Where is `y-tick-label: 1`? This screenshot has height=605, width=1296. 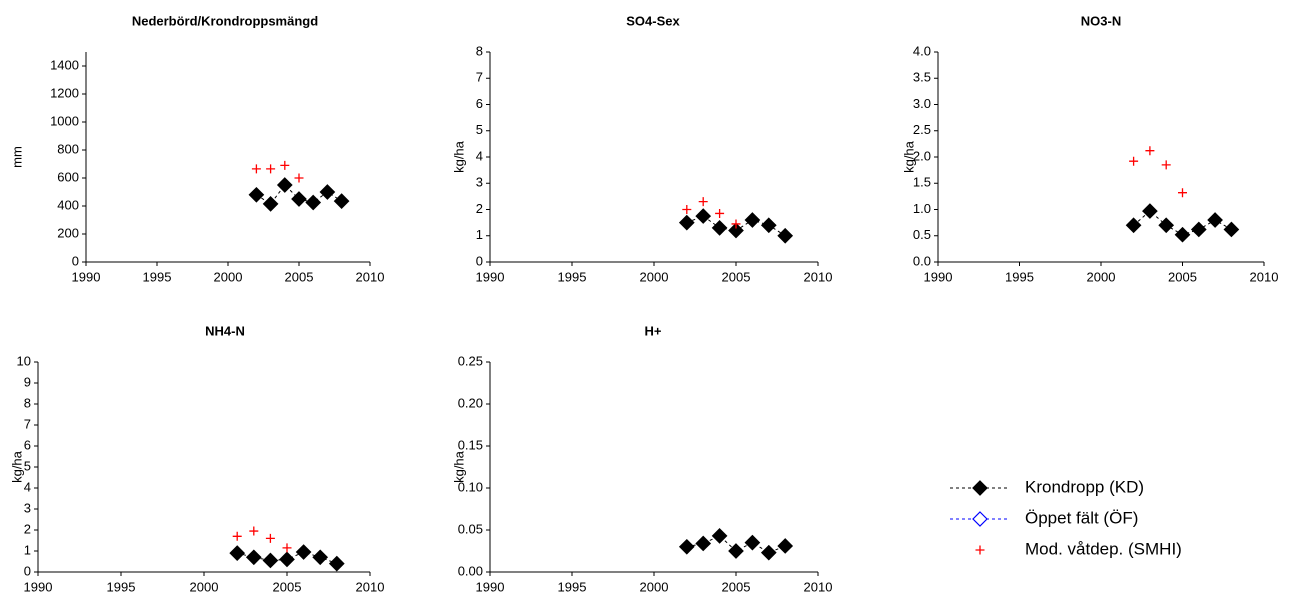 y-tick-label: 1 is located at coordinates (479, 234).